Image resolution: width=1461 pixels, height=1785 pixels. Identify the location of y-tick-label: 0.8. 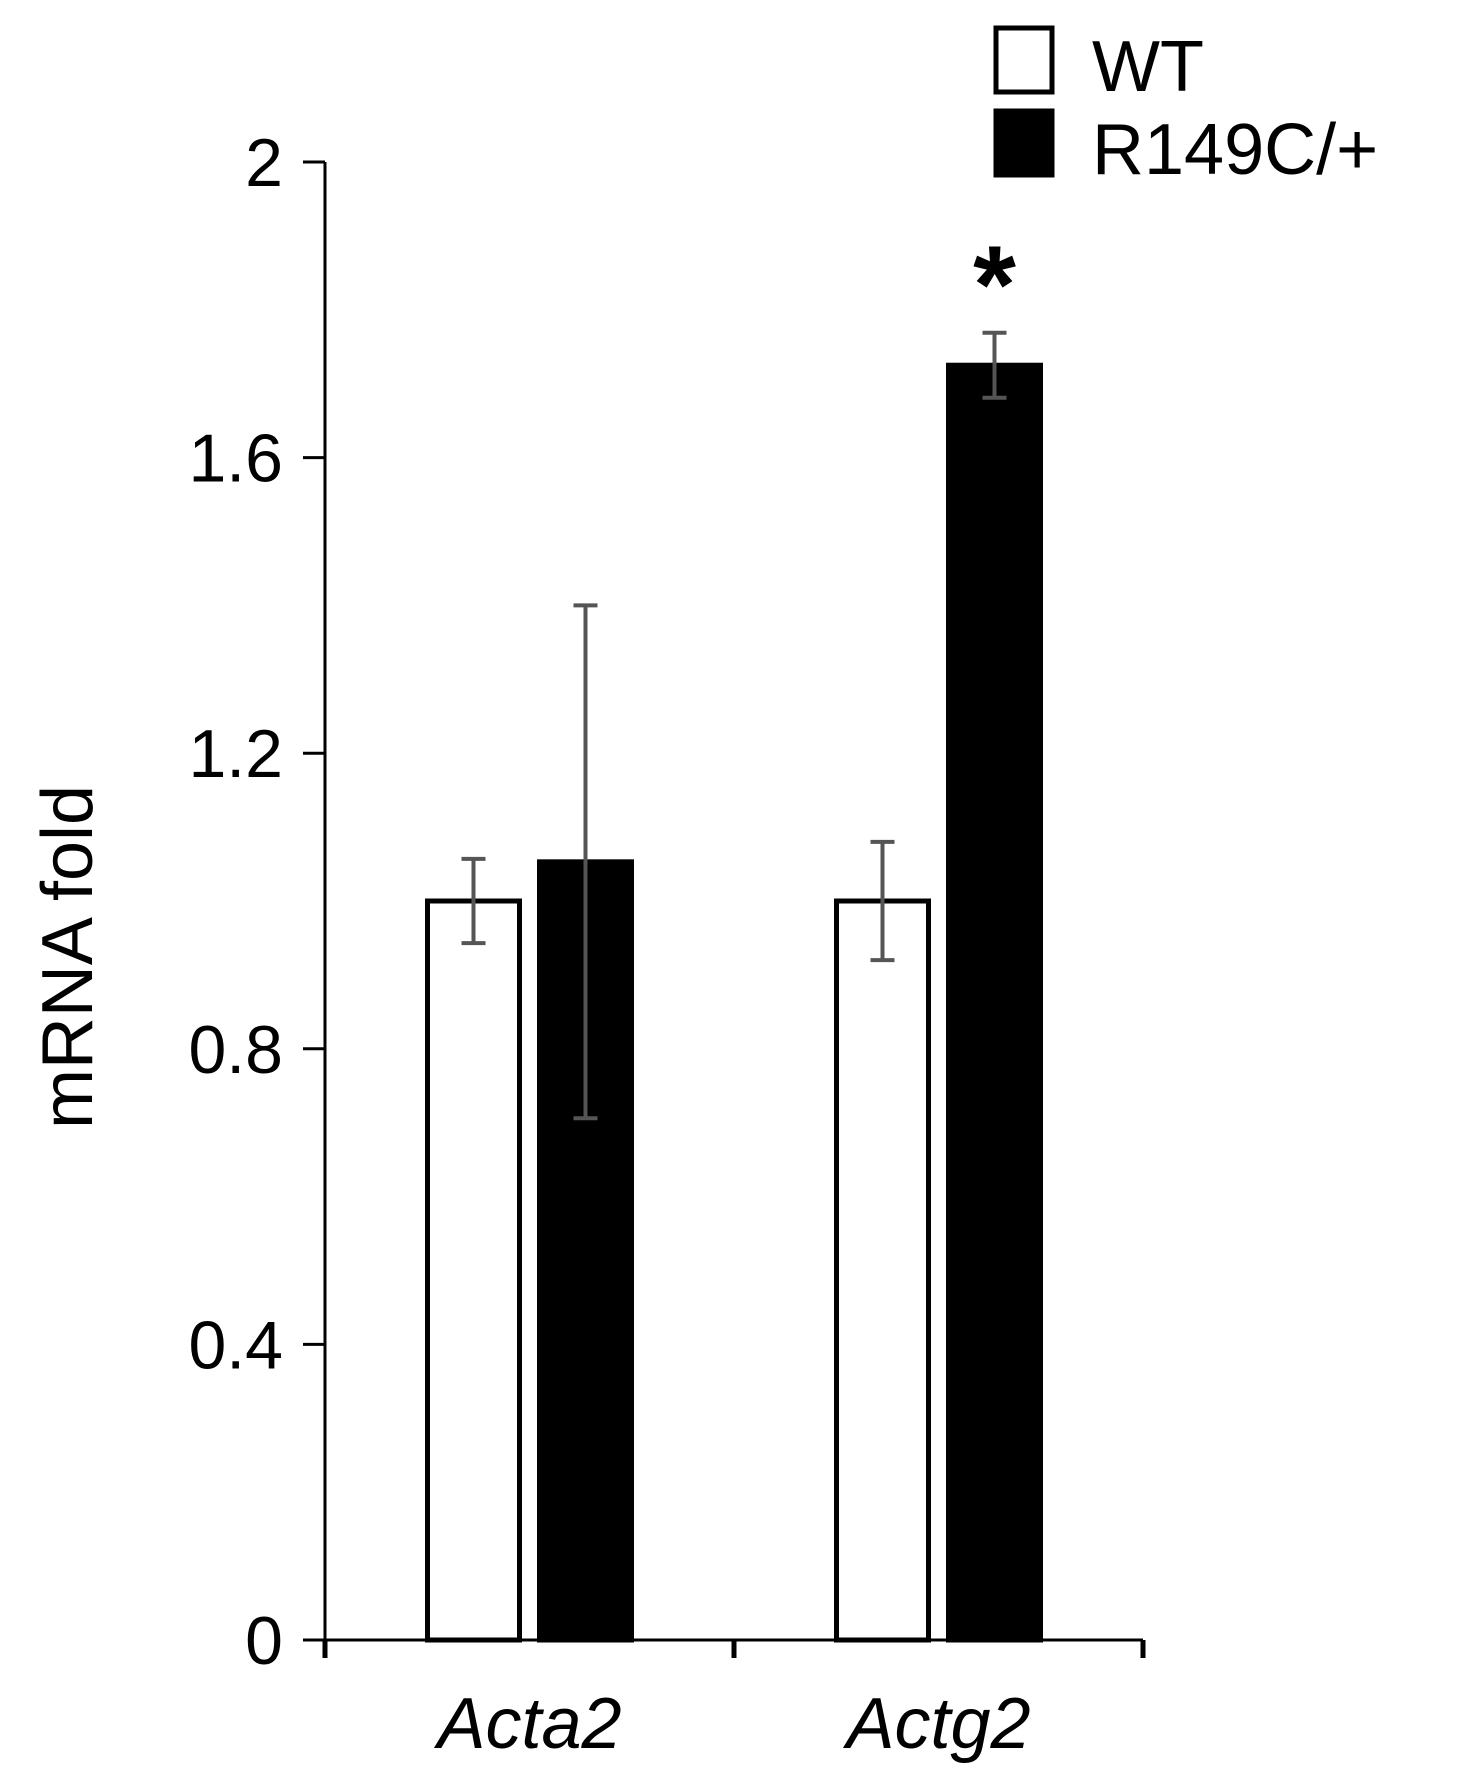
(235, 1050).